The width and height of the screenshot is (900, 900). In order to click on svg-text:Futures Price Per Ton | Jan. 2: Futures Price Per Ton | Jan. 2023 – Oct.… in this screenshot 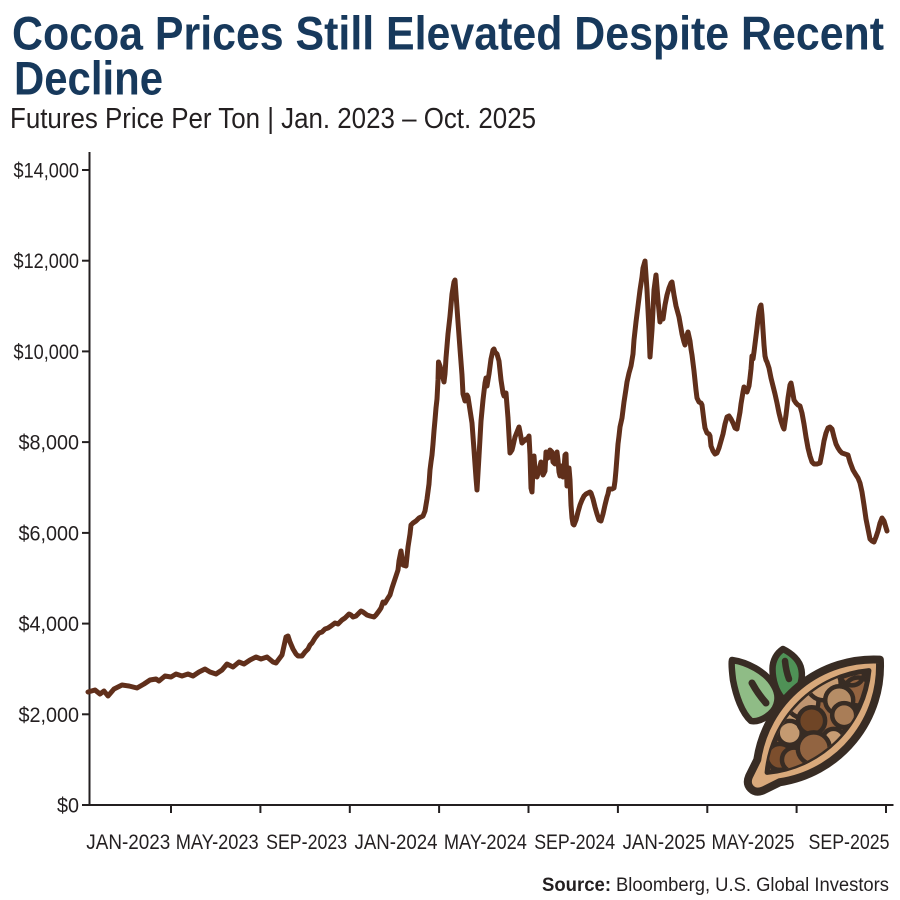, I will do `click(273, 119)`.